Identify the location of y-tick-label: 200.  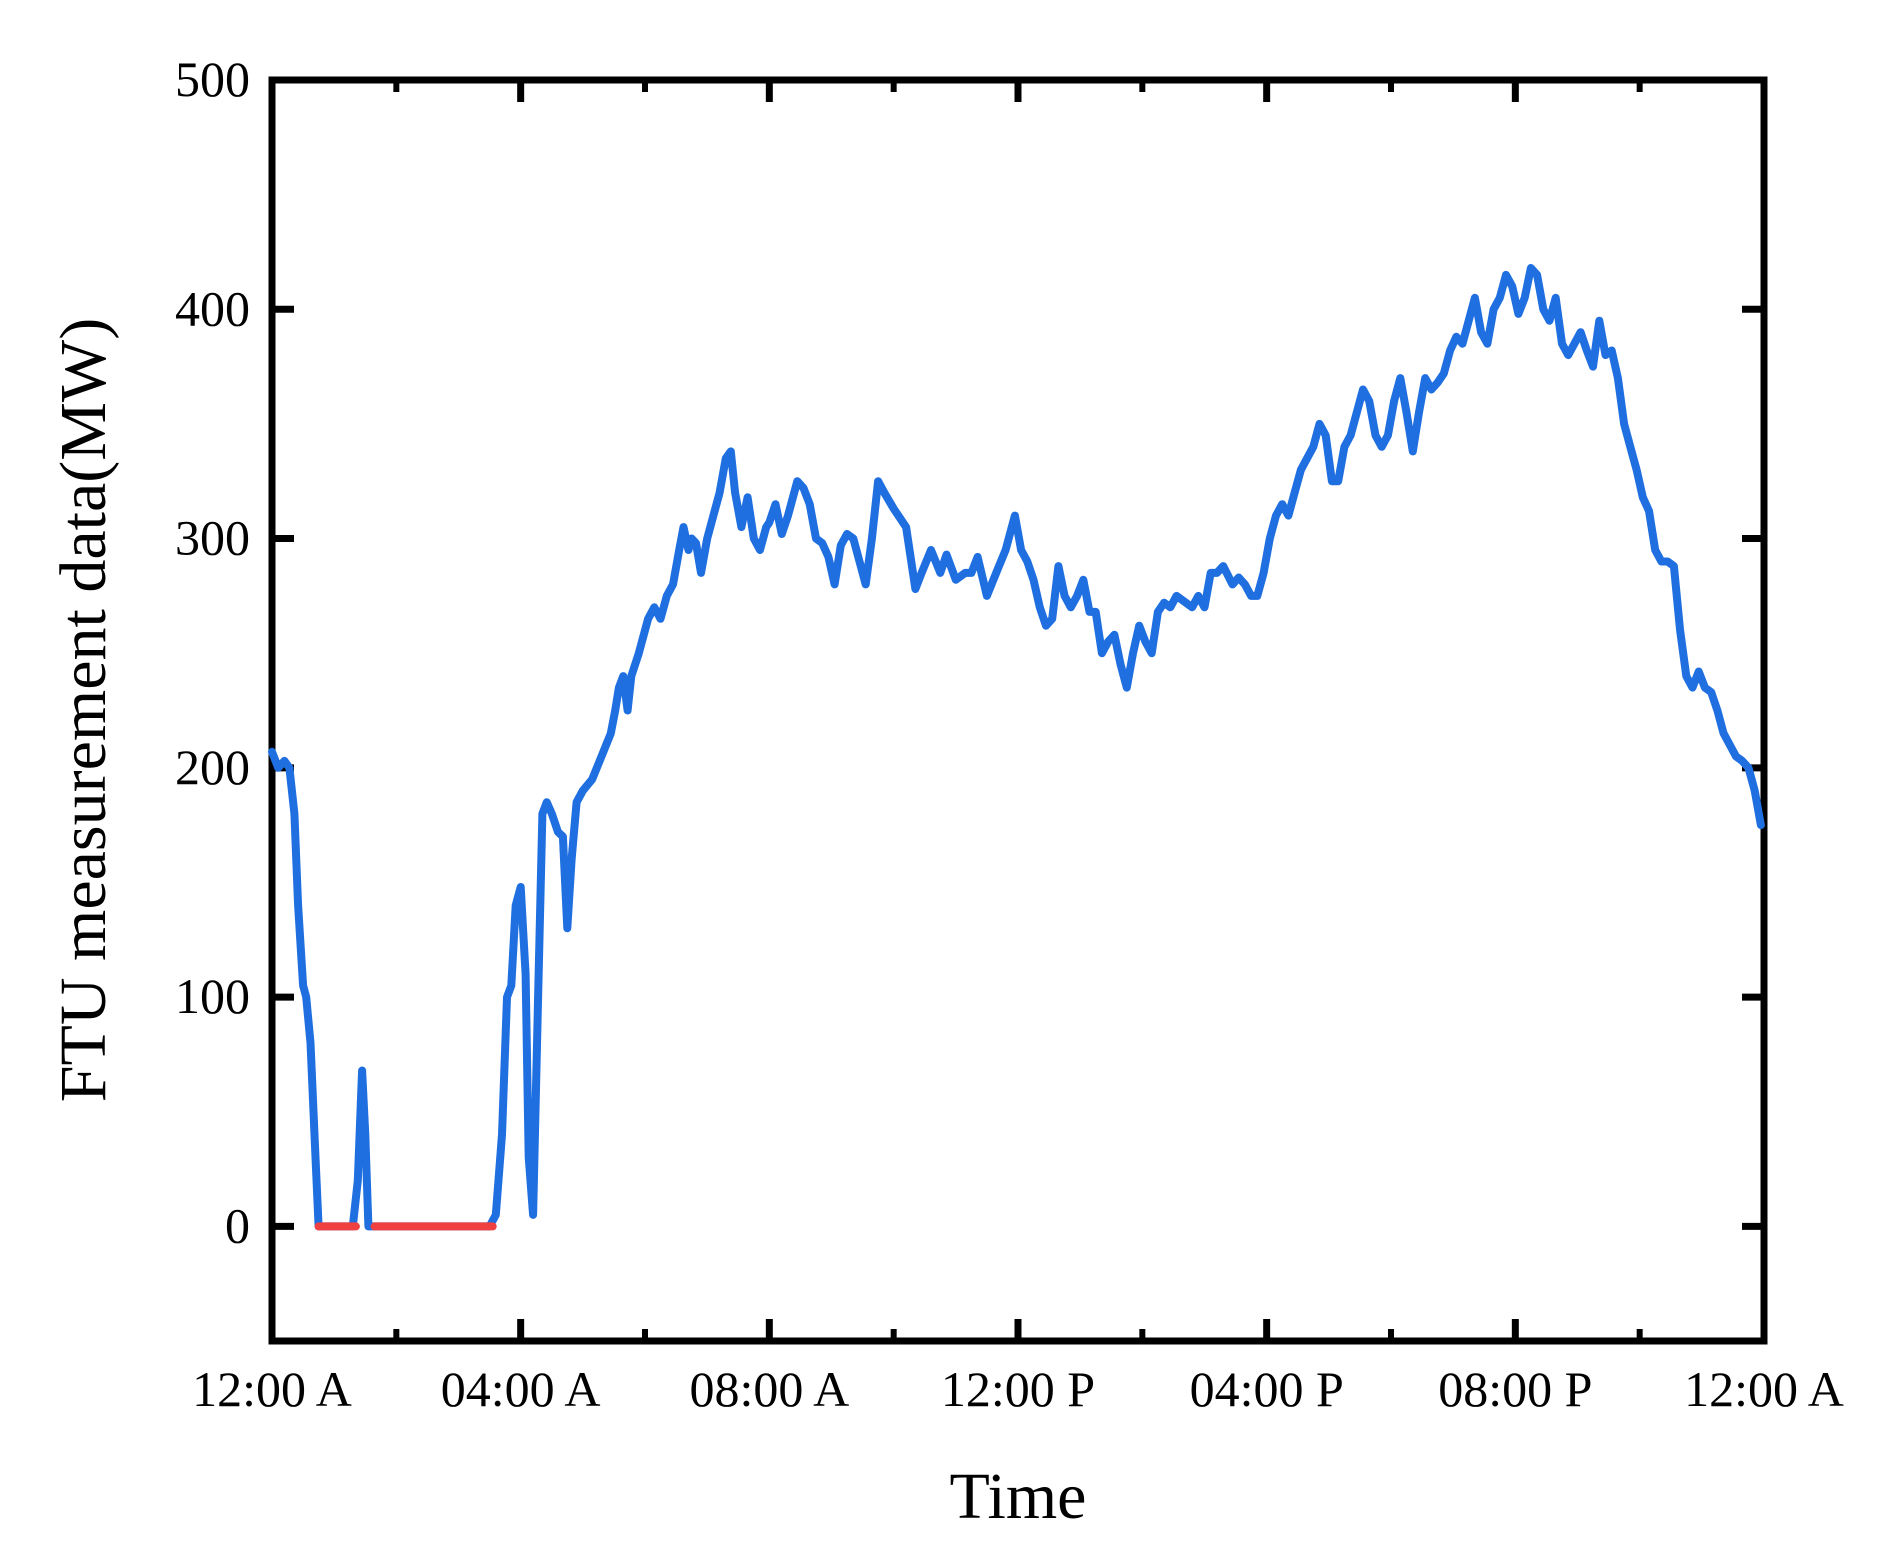
(212, 767).